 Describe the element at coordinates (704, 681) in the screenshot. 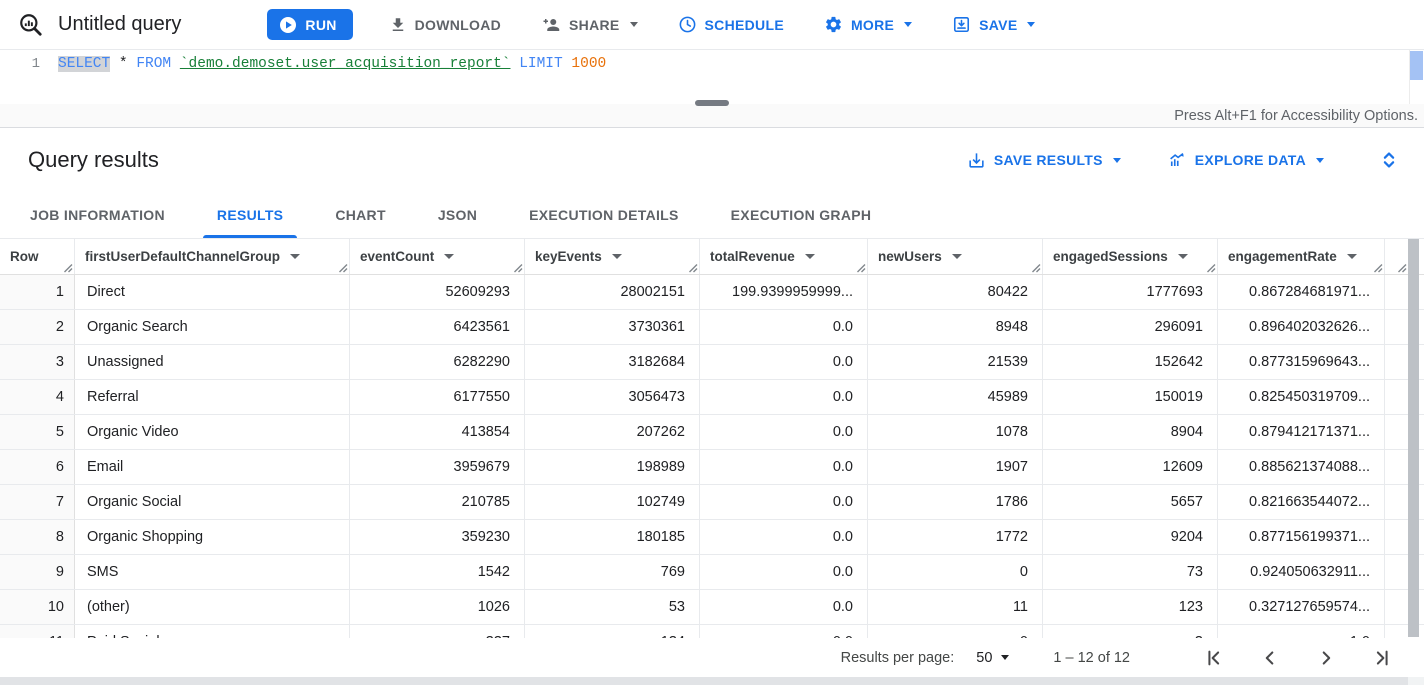

I see `horizontal-scrollbar-thumb` at that location.